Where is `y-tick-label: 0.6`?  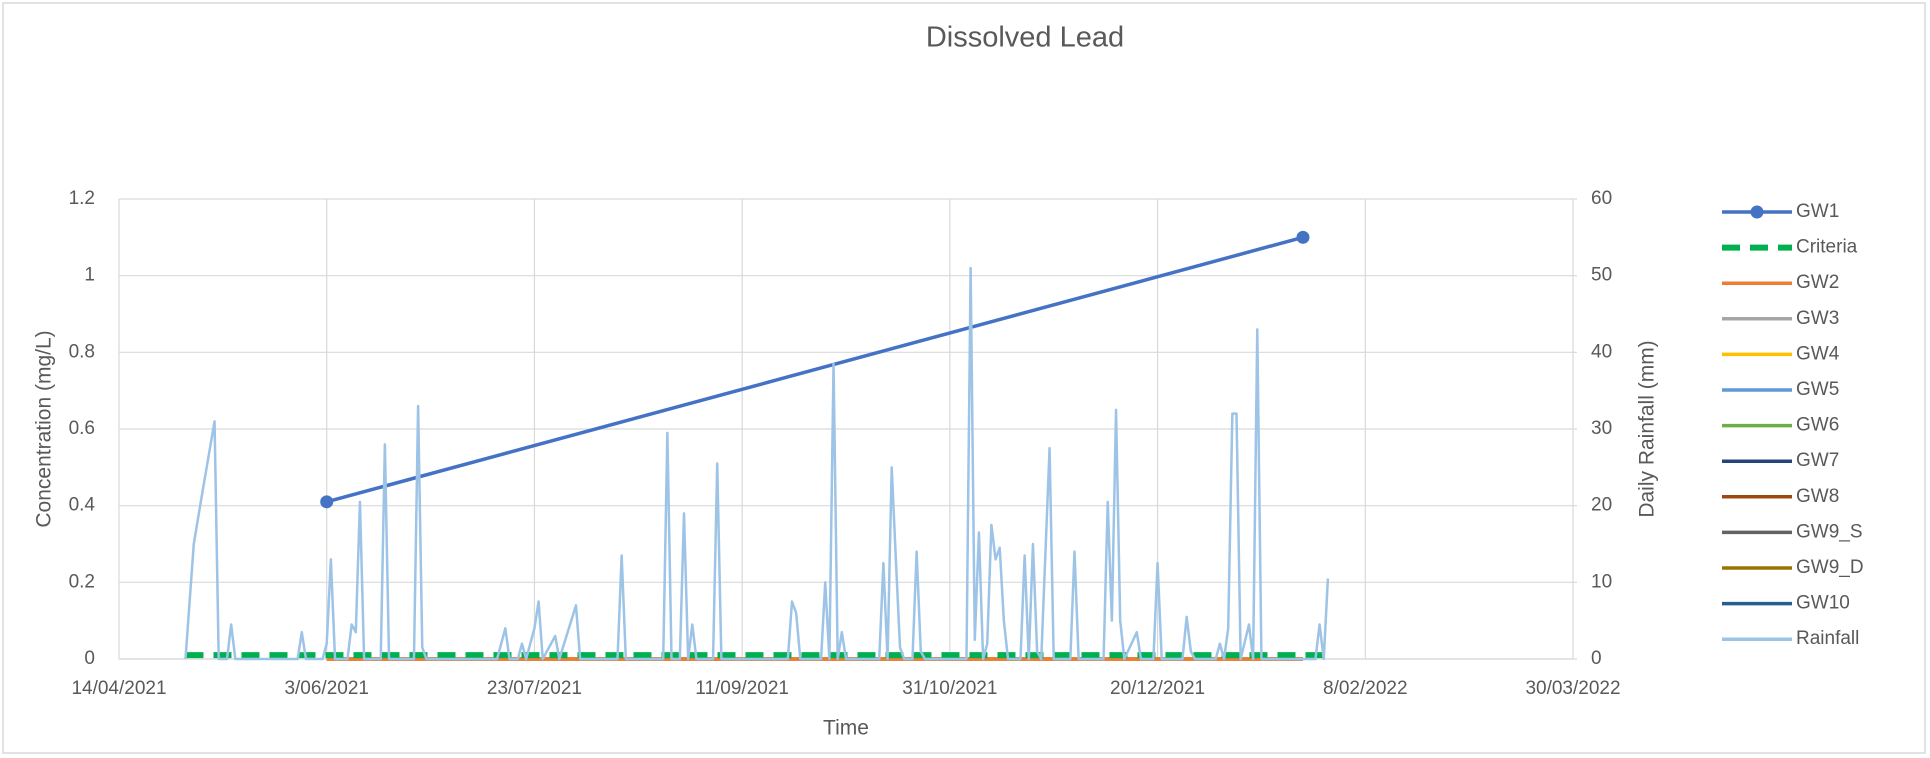 y-tick-label: 0.6 is located at coordinates (82, 428).